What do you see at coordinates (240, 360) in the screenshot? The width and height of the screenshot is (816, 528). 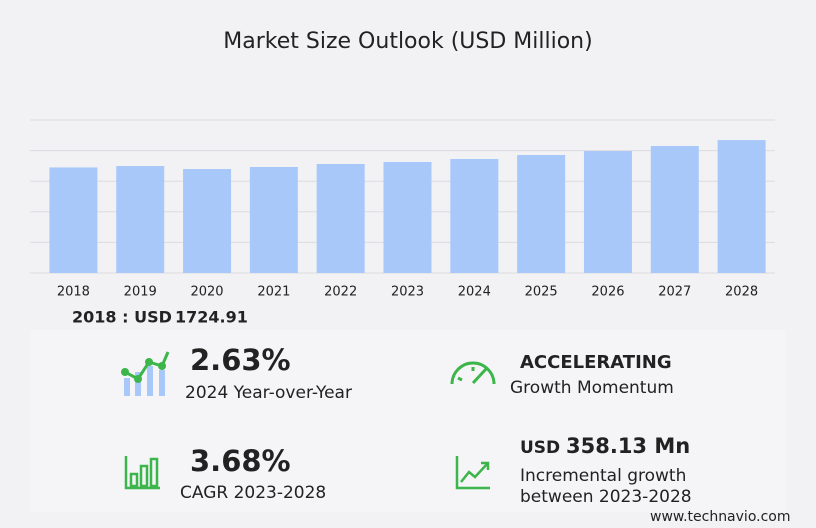 I see `stat-value: 2.63%` at bounding box center [240, 360].